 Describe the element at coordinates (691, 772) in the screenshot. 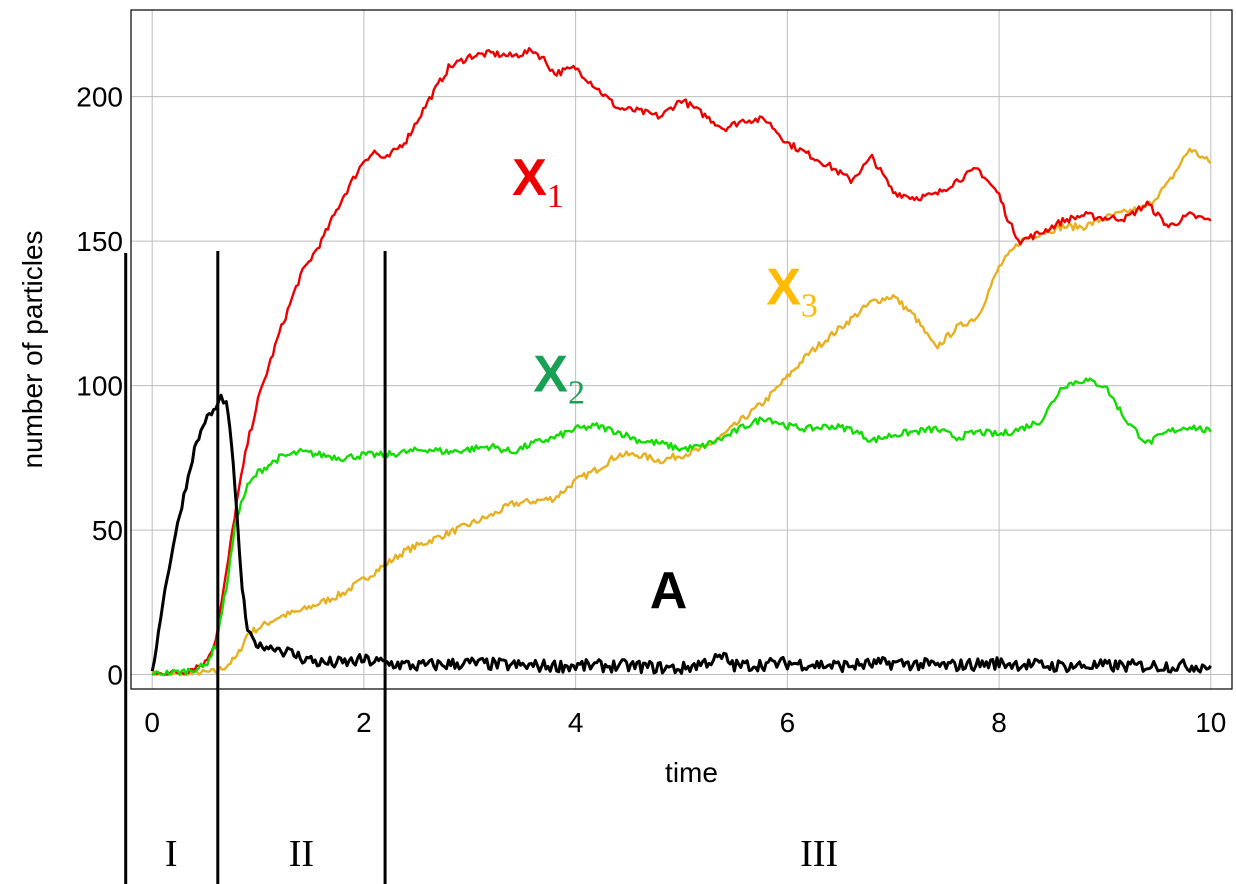

I see `x-axis-label: time` at that location.